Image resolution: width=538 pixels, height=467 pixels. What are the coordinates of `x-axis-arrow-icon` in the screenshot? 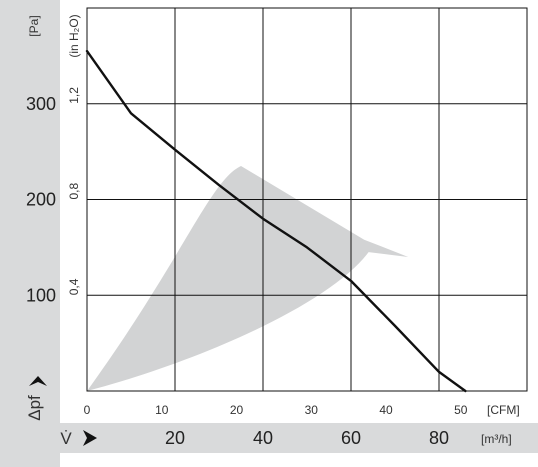 It's located at (90, 438).